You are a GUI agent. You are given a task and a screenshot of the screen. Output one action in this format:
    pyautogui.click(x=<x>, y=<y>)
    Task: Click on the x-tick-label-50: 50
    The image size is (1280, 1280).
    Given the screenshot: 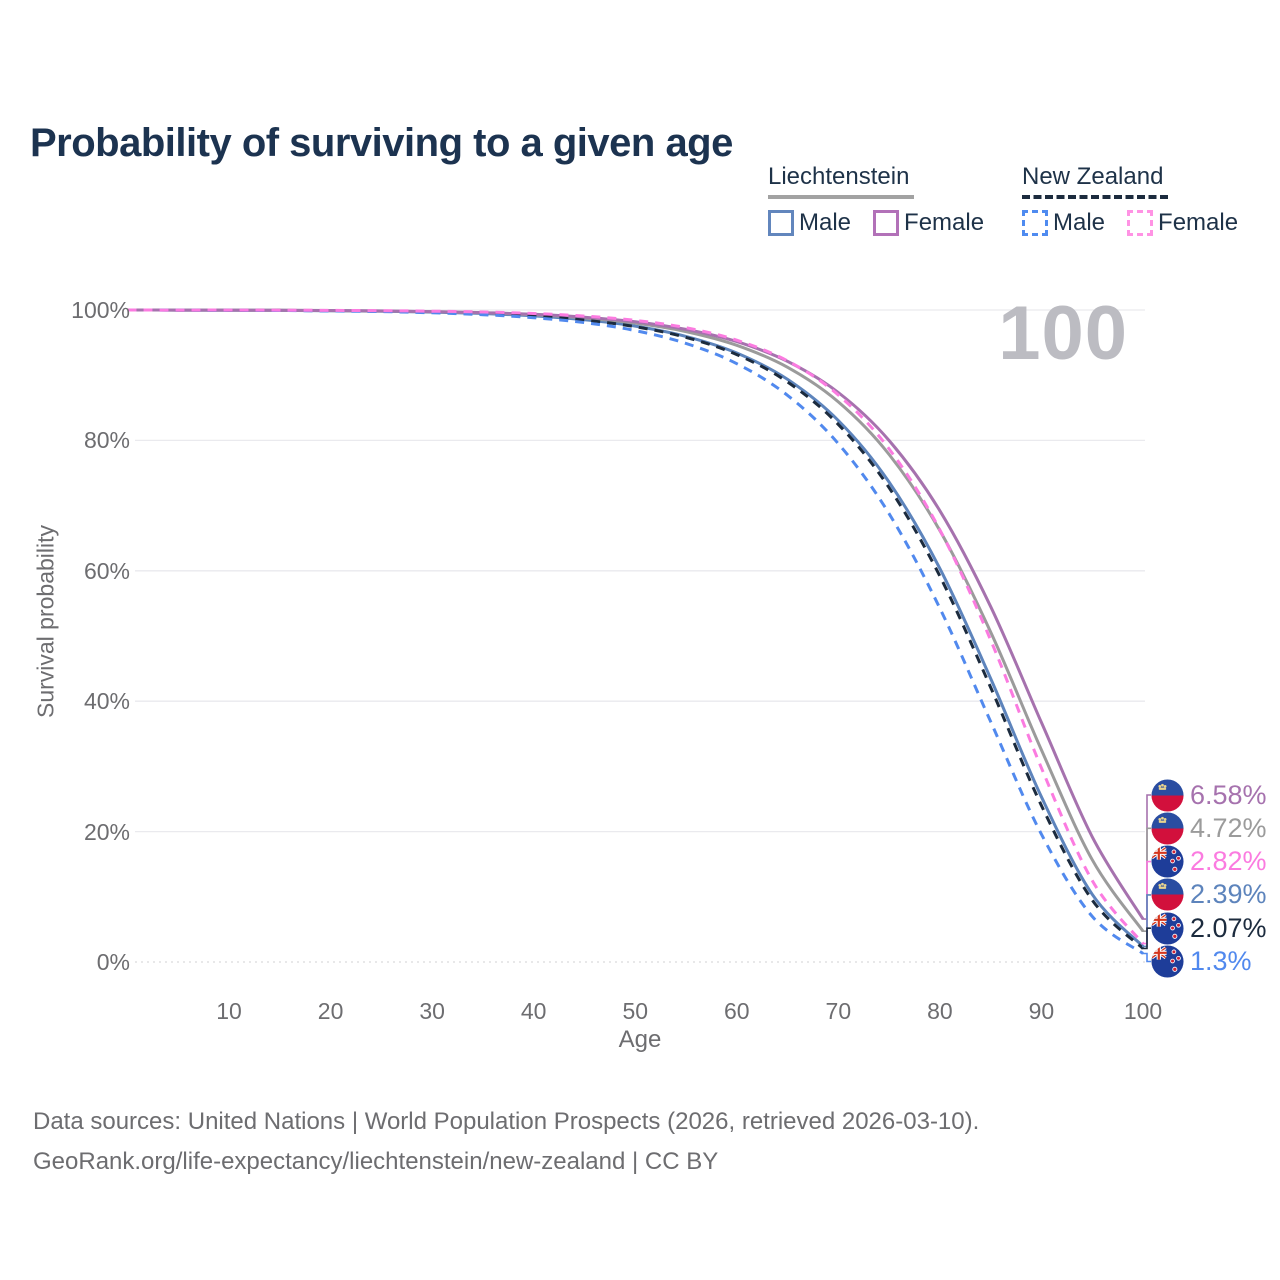 What is the action you would take?
    pyautogui.click(x=635, y=1011)
    